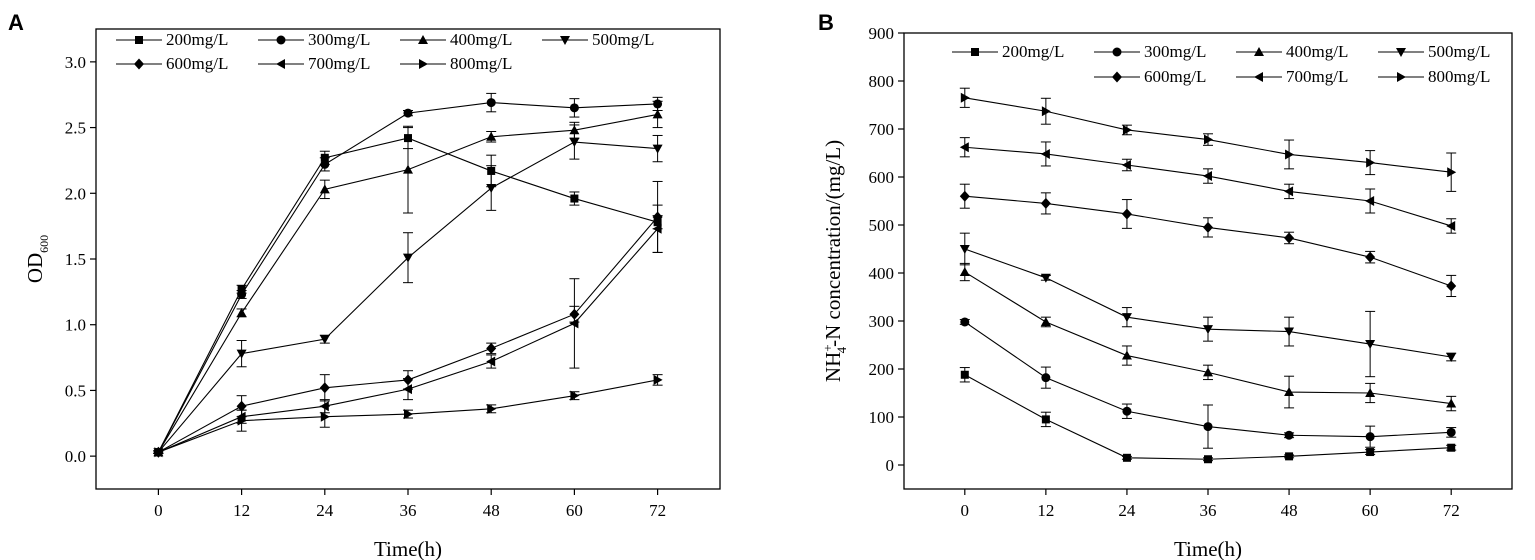 The width and height of the screenshot is (1535, 560). What do you see at coordinates (16, 22) in the screenshot?
I see `panel-letter: A` at bounding box center [16, 22].